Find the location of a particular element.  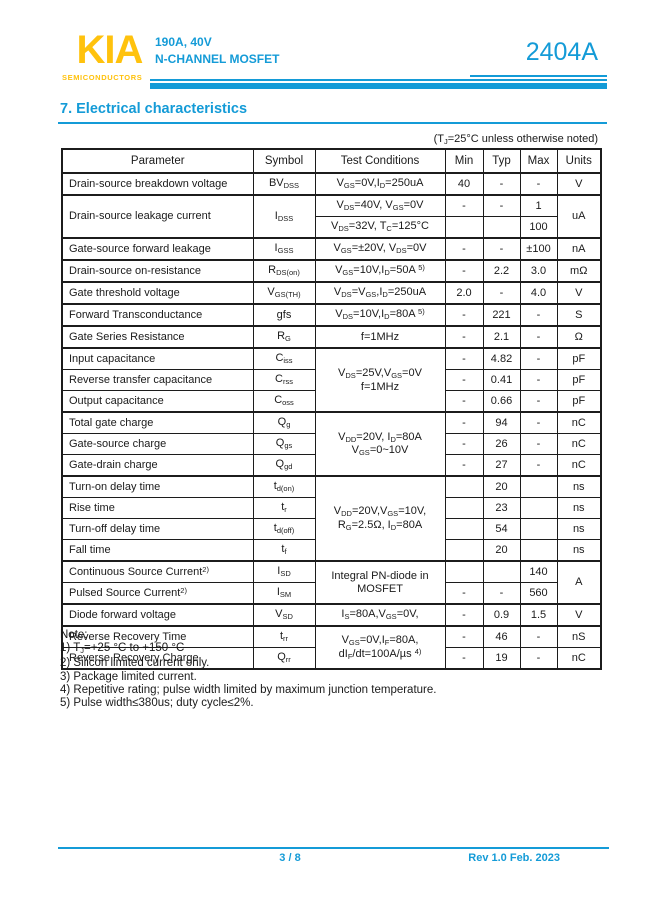

column-header: Typ is located at coordinates (501, 161).